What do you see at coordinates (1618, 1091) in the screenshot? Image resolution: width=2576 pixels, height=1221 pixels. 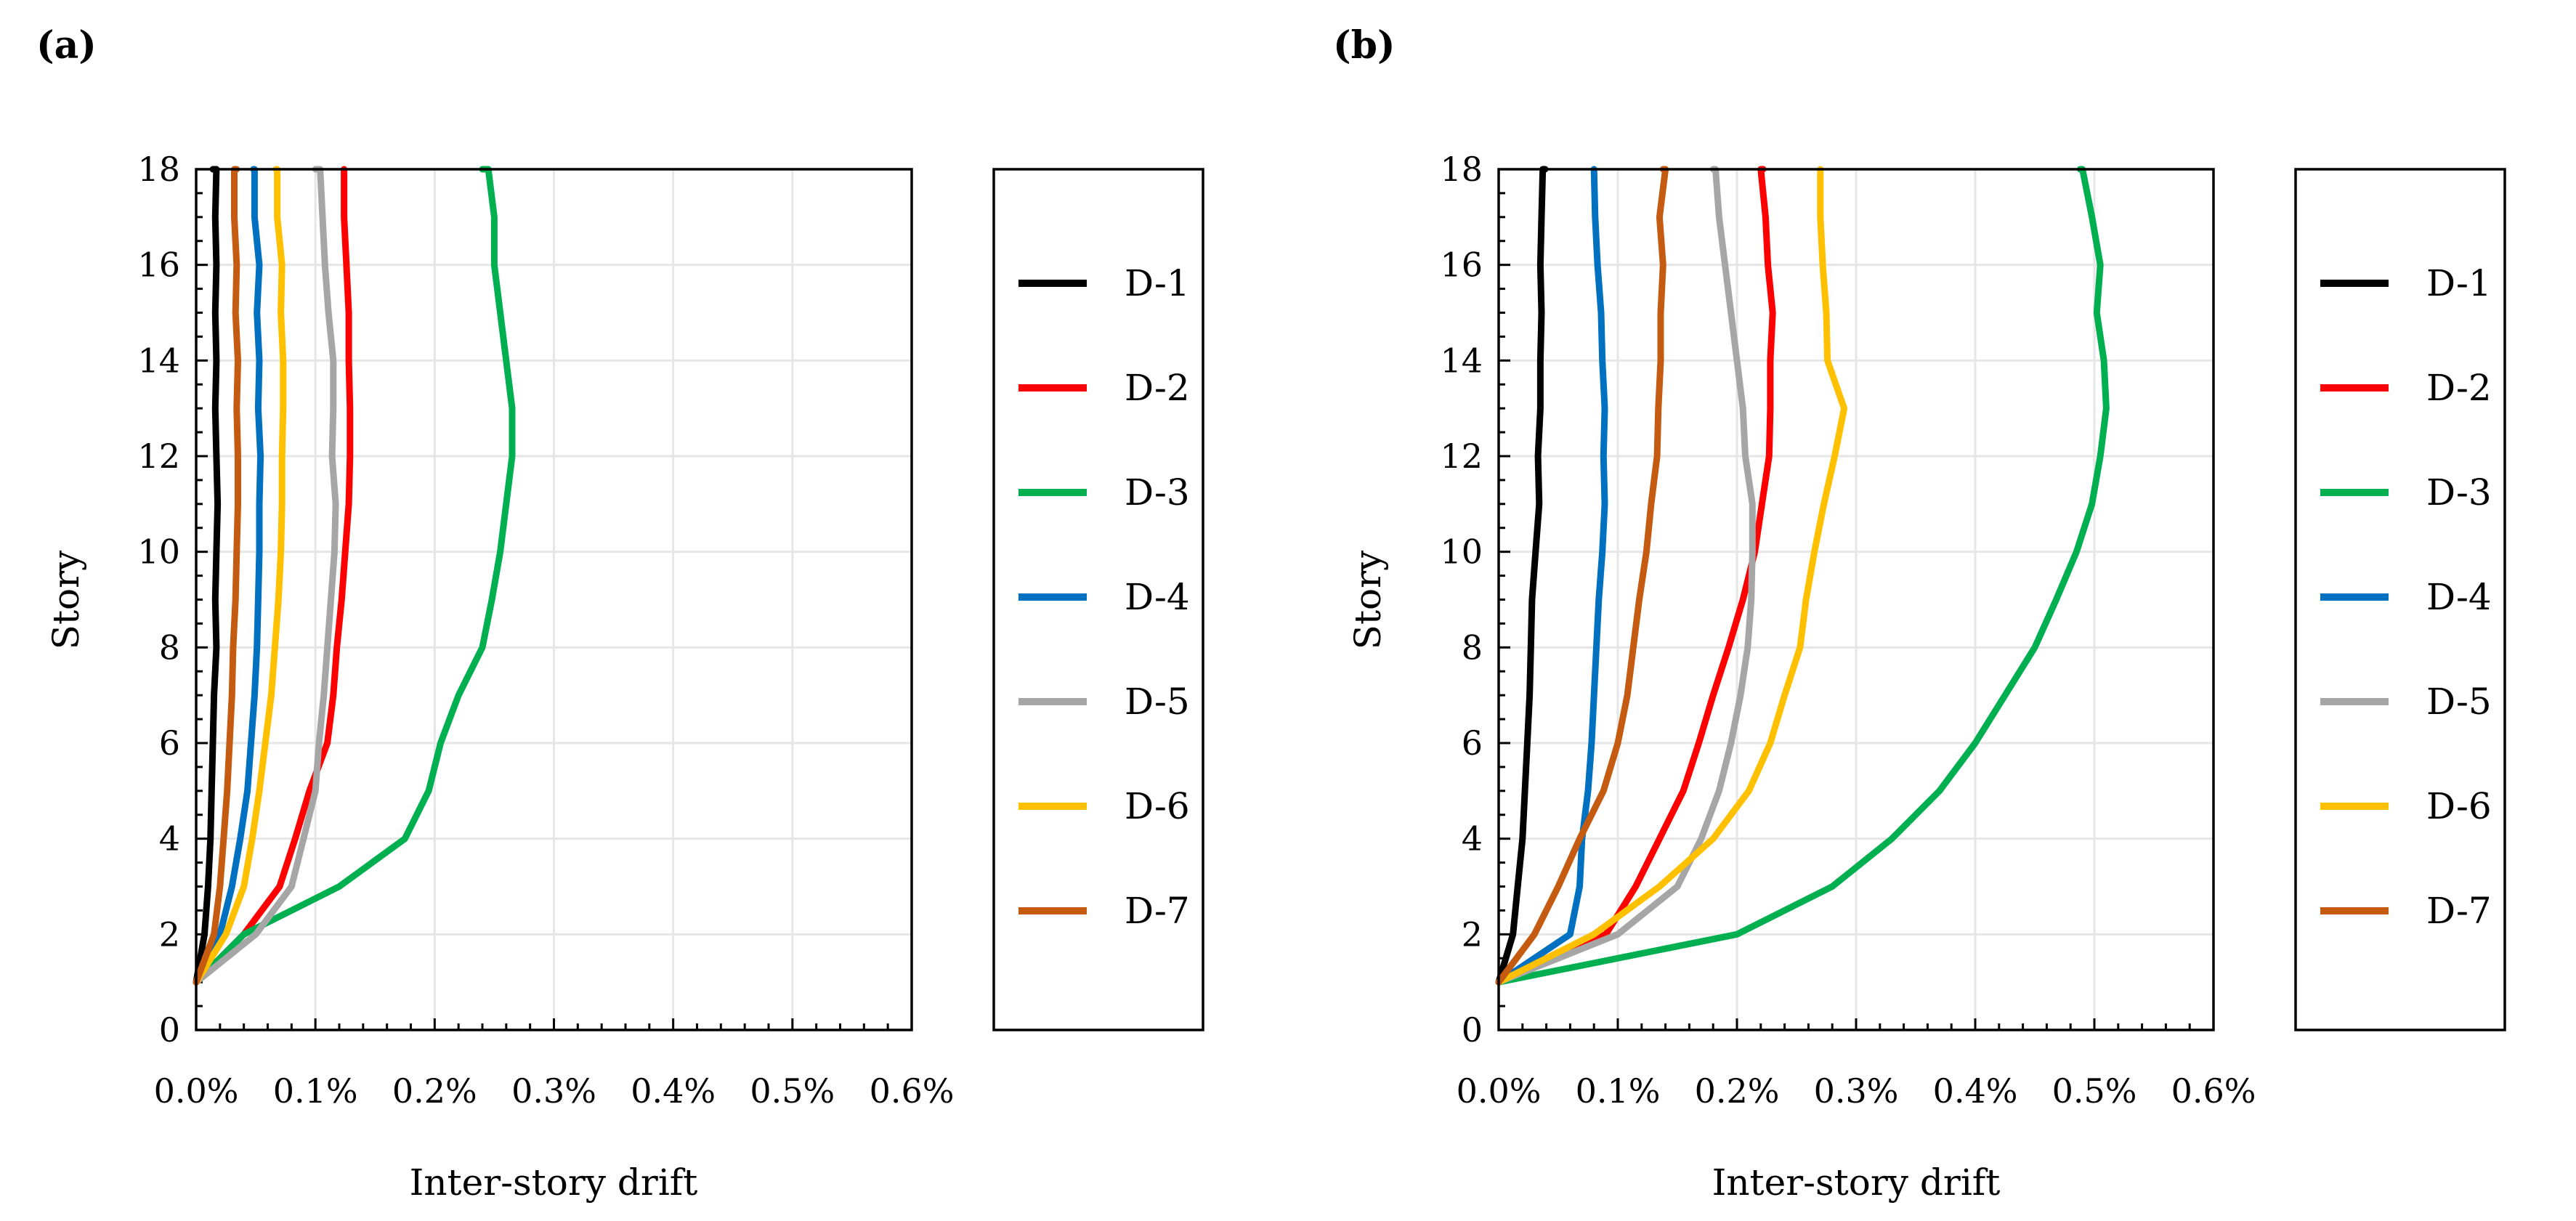 I see `chart-b-x-tick-label: 0.1%` at bounding box center [1618, 1091].